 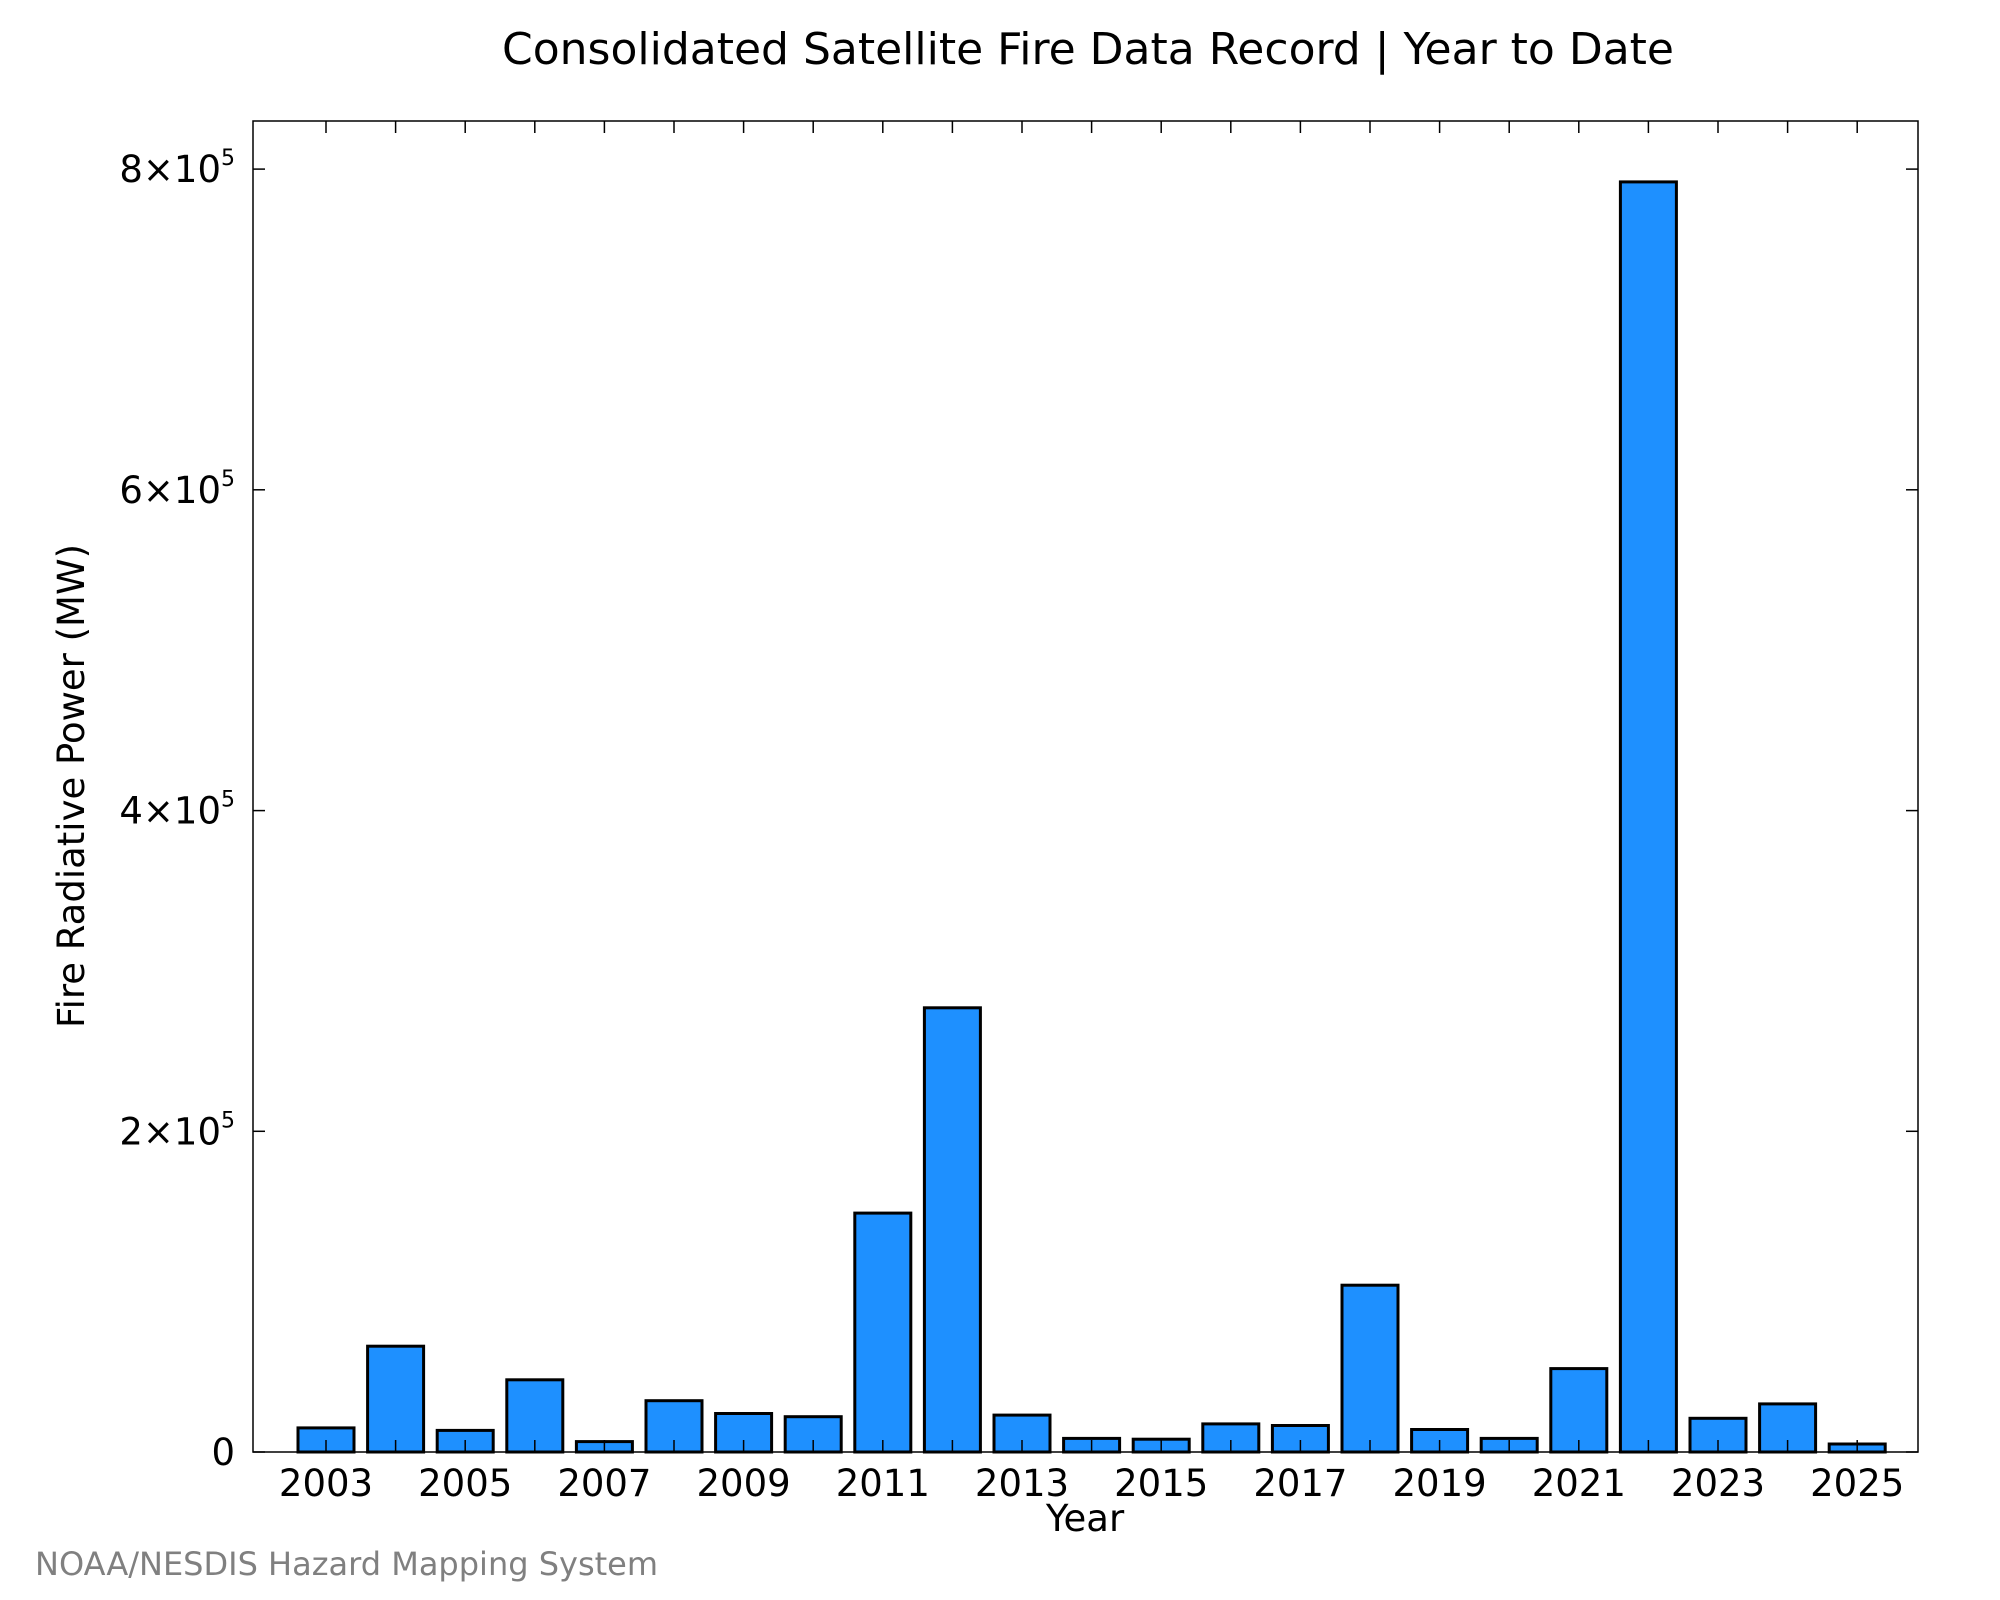 What do you see at coordinates (744, 1483) in the screenshot?
I see `x-tick-label: 2009` at bounding box center [744, 1483].